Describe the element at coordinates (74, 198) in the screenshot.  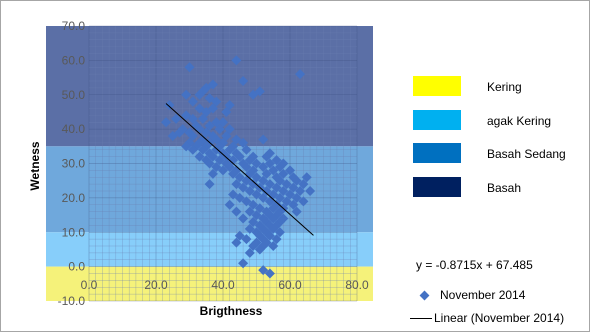
I see `y-tick-label: 20.0` at that location.